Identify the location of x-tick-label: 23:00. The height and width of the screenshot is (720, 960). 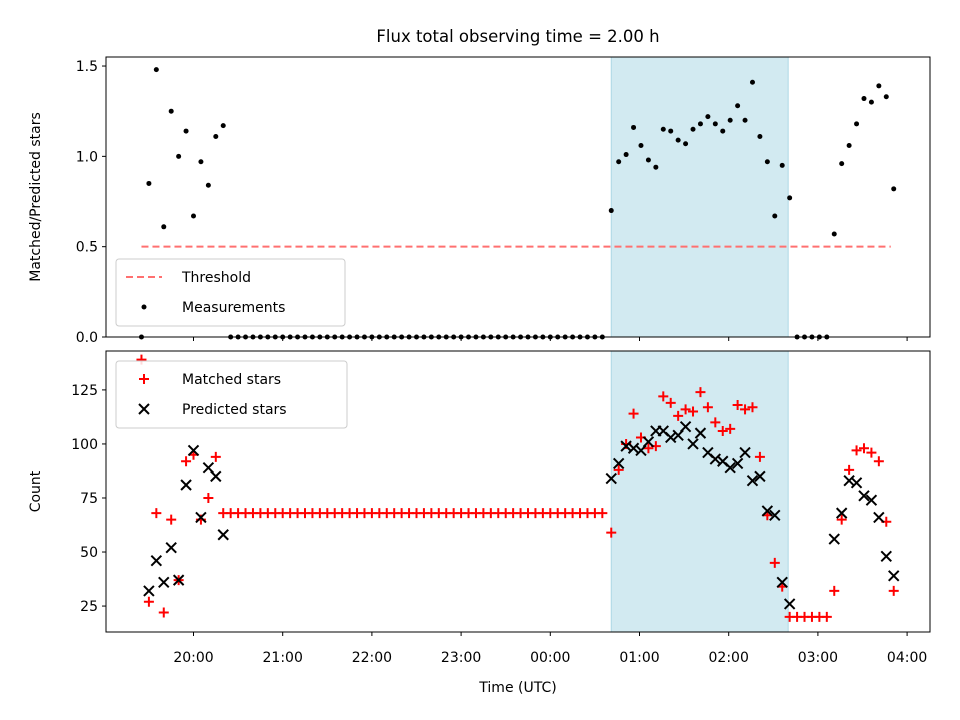
(461, 658).